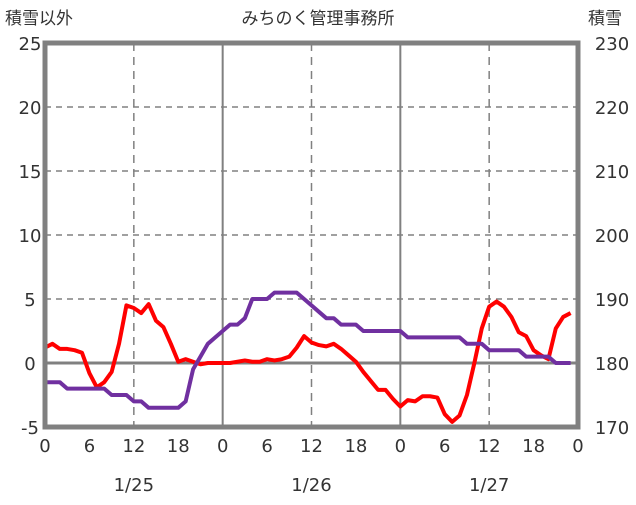 Image resolution: width=636 pixels, height=505 pixels. What do you see at coordinates (39, 19) in the screenshot?
I see `left-axis-label: 積雪以外` at bounding box center [39, 19].